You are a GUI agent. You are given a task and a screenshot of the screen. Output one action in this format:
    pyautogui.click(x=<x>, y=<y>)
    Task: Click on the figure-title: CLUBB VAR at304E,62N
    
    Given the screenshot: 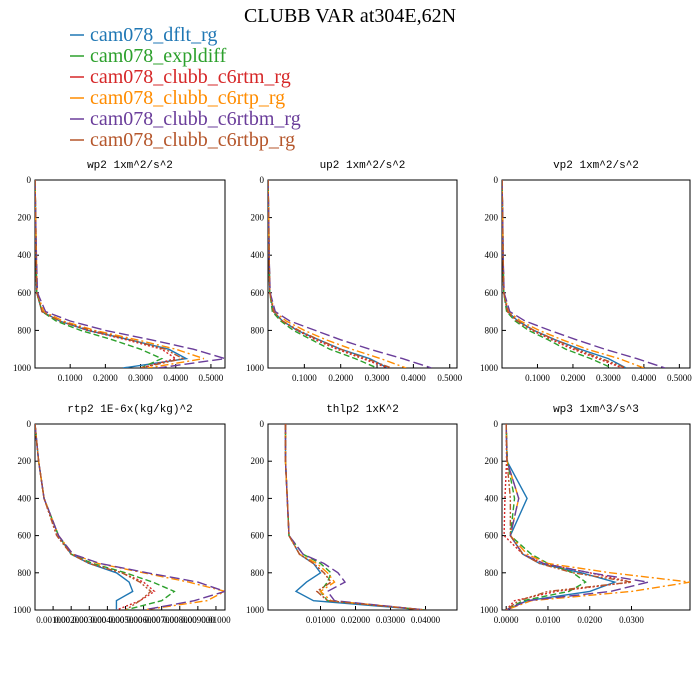 What is the action you would take?
    pyautogui.click(x=350, y=16)
    